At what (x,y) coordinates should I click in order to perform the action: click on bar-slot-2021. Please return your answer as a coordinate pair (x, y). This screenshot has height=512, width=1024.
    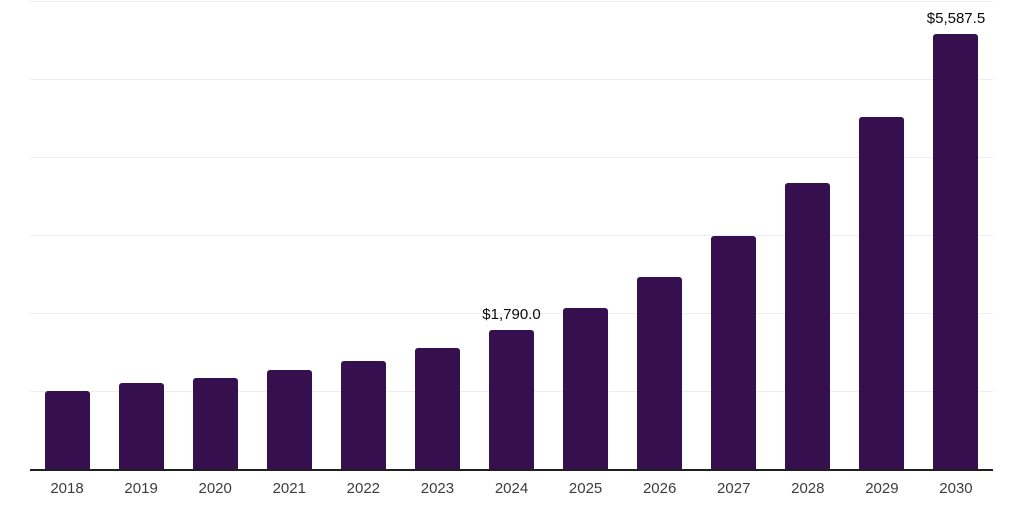
    Looking at the image, I should click on (289, 236).